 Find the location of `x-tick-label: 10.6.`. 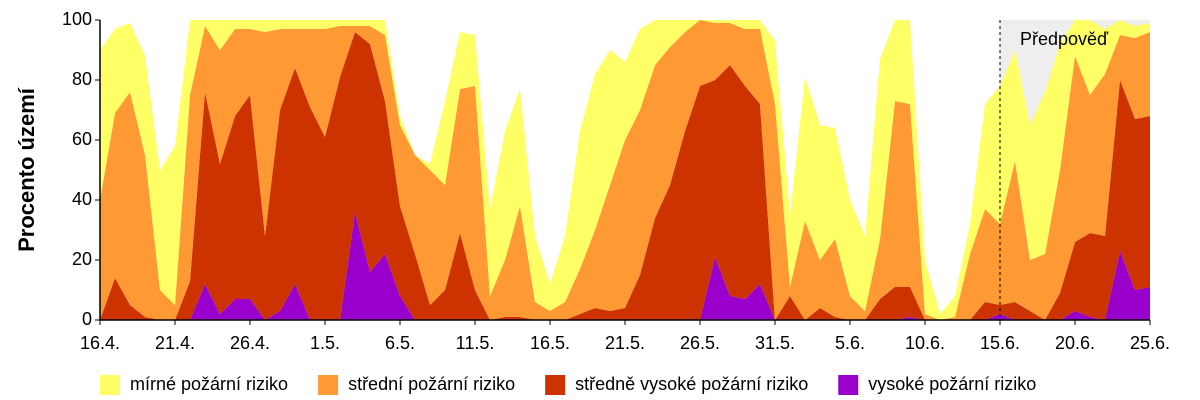

x-tick-label: 10.6. is located at coordinates (925, 343).